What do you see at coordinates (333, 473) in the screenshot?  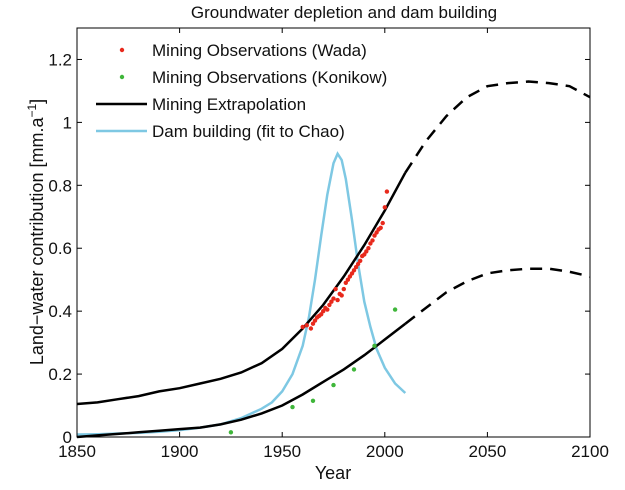 I see `x-axis-title: Year` at bounding box center [333, 473].